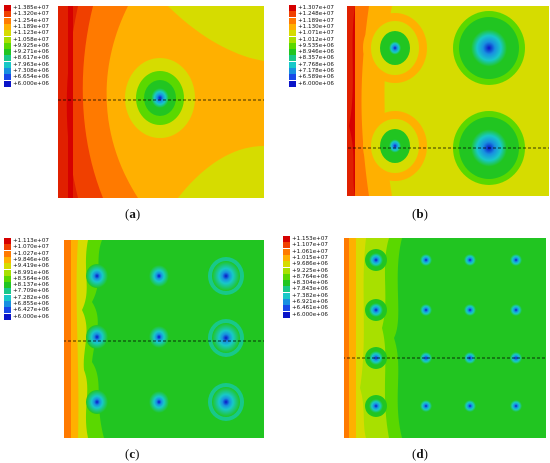 Image resolution: width=550 pixels, height=463 pixels. I want to click on legend-entry: +1.061e+07, so click(305, 251).